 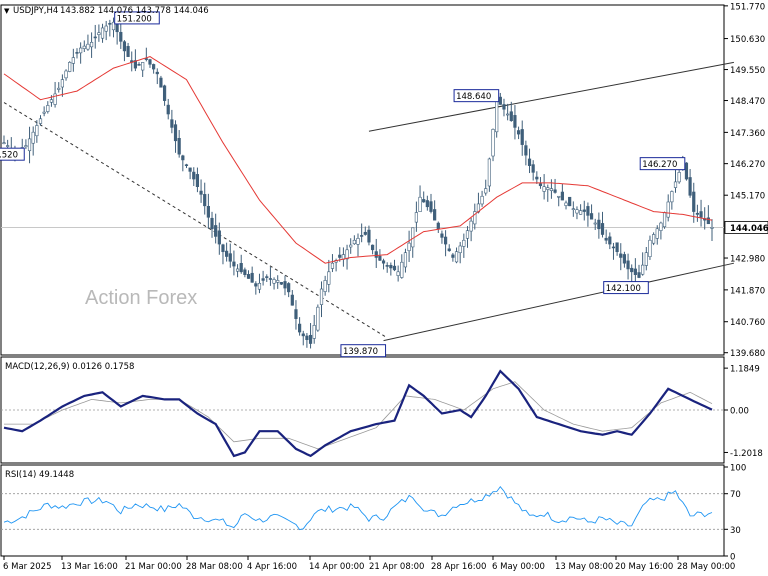 I want to click on rsi-tick-label: 0, so click(x=732, y=558).